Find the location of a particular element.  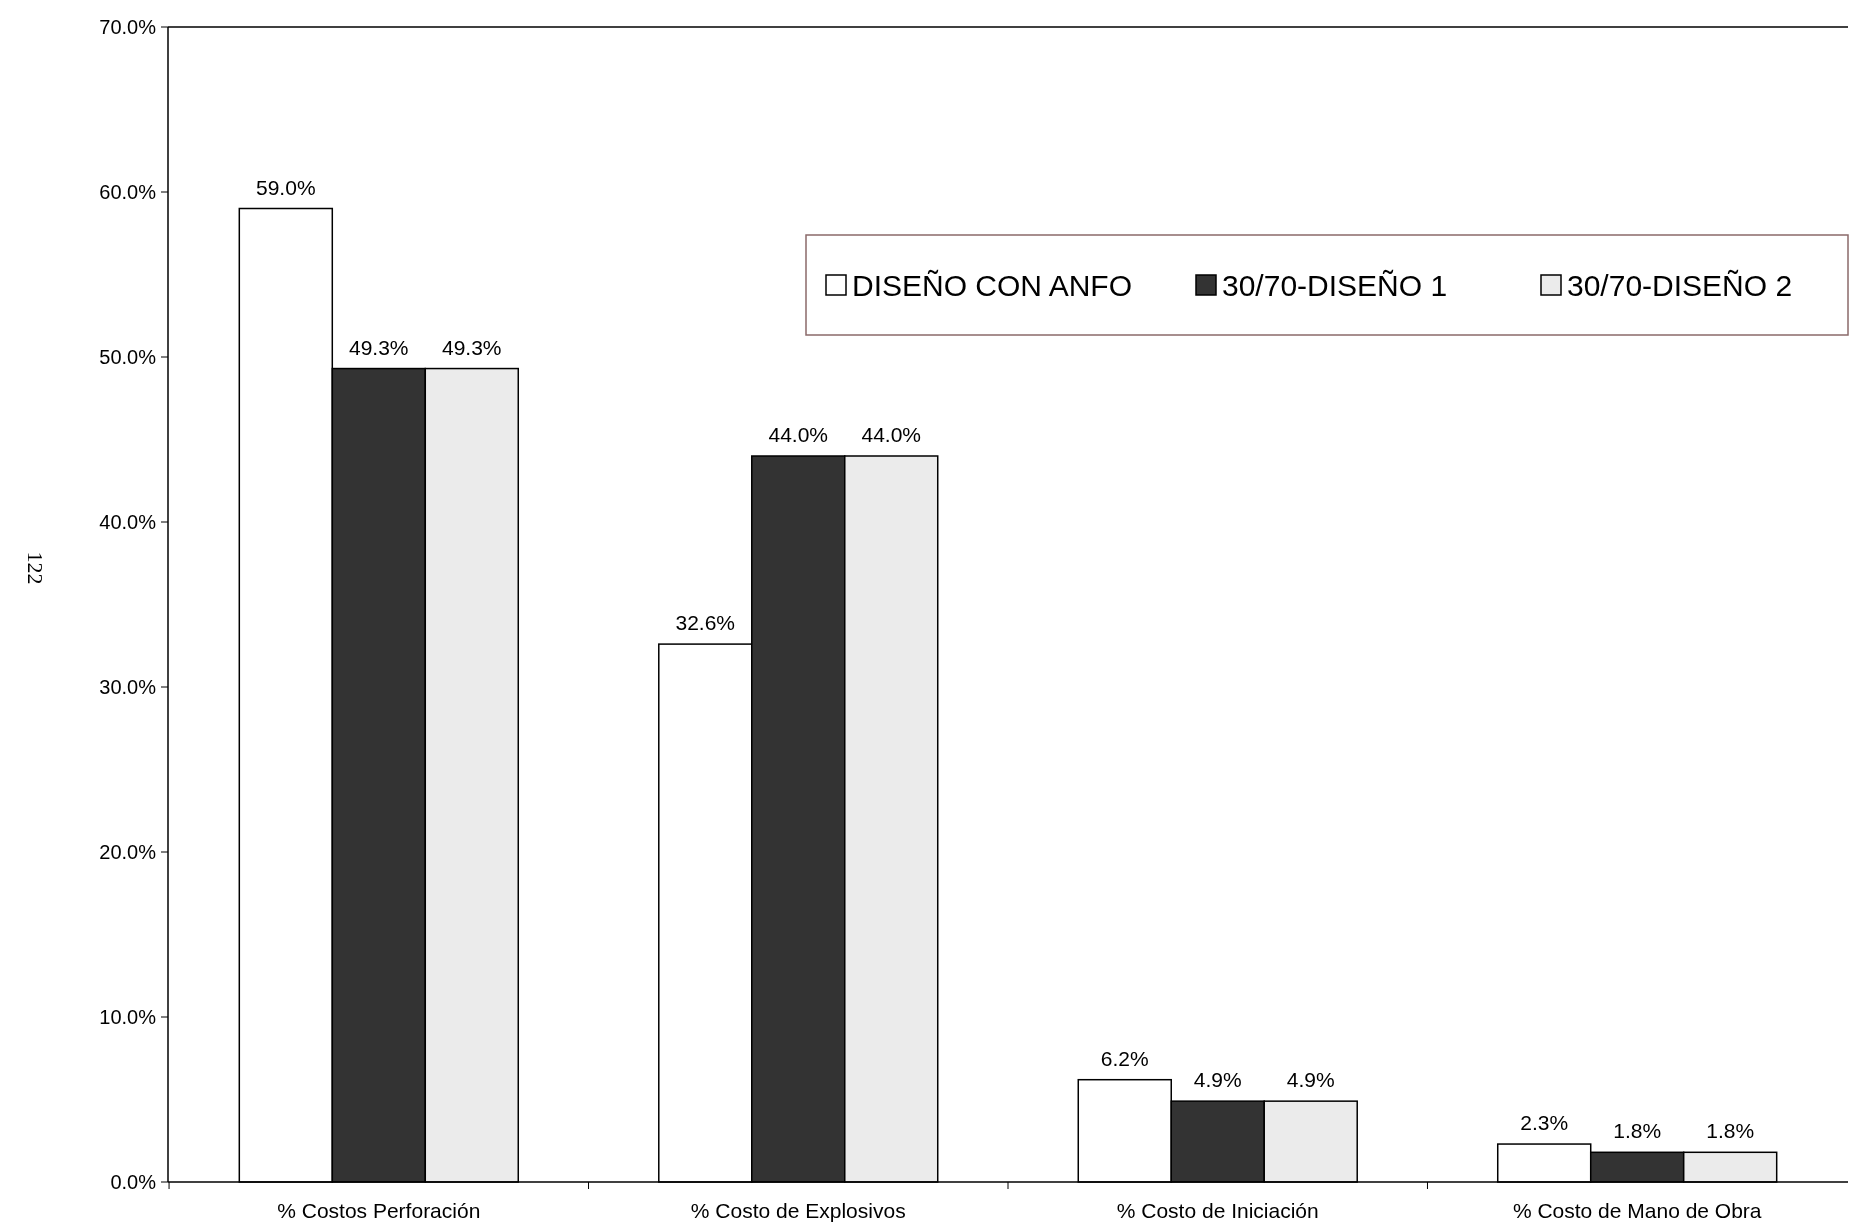

x-tick-label: % Costo de Explosivos is located at coordinates (798, 1210).